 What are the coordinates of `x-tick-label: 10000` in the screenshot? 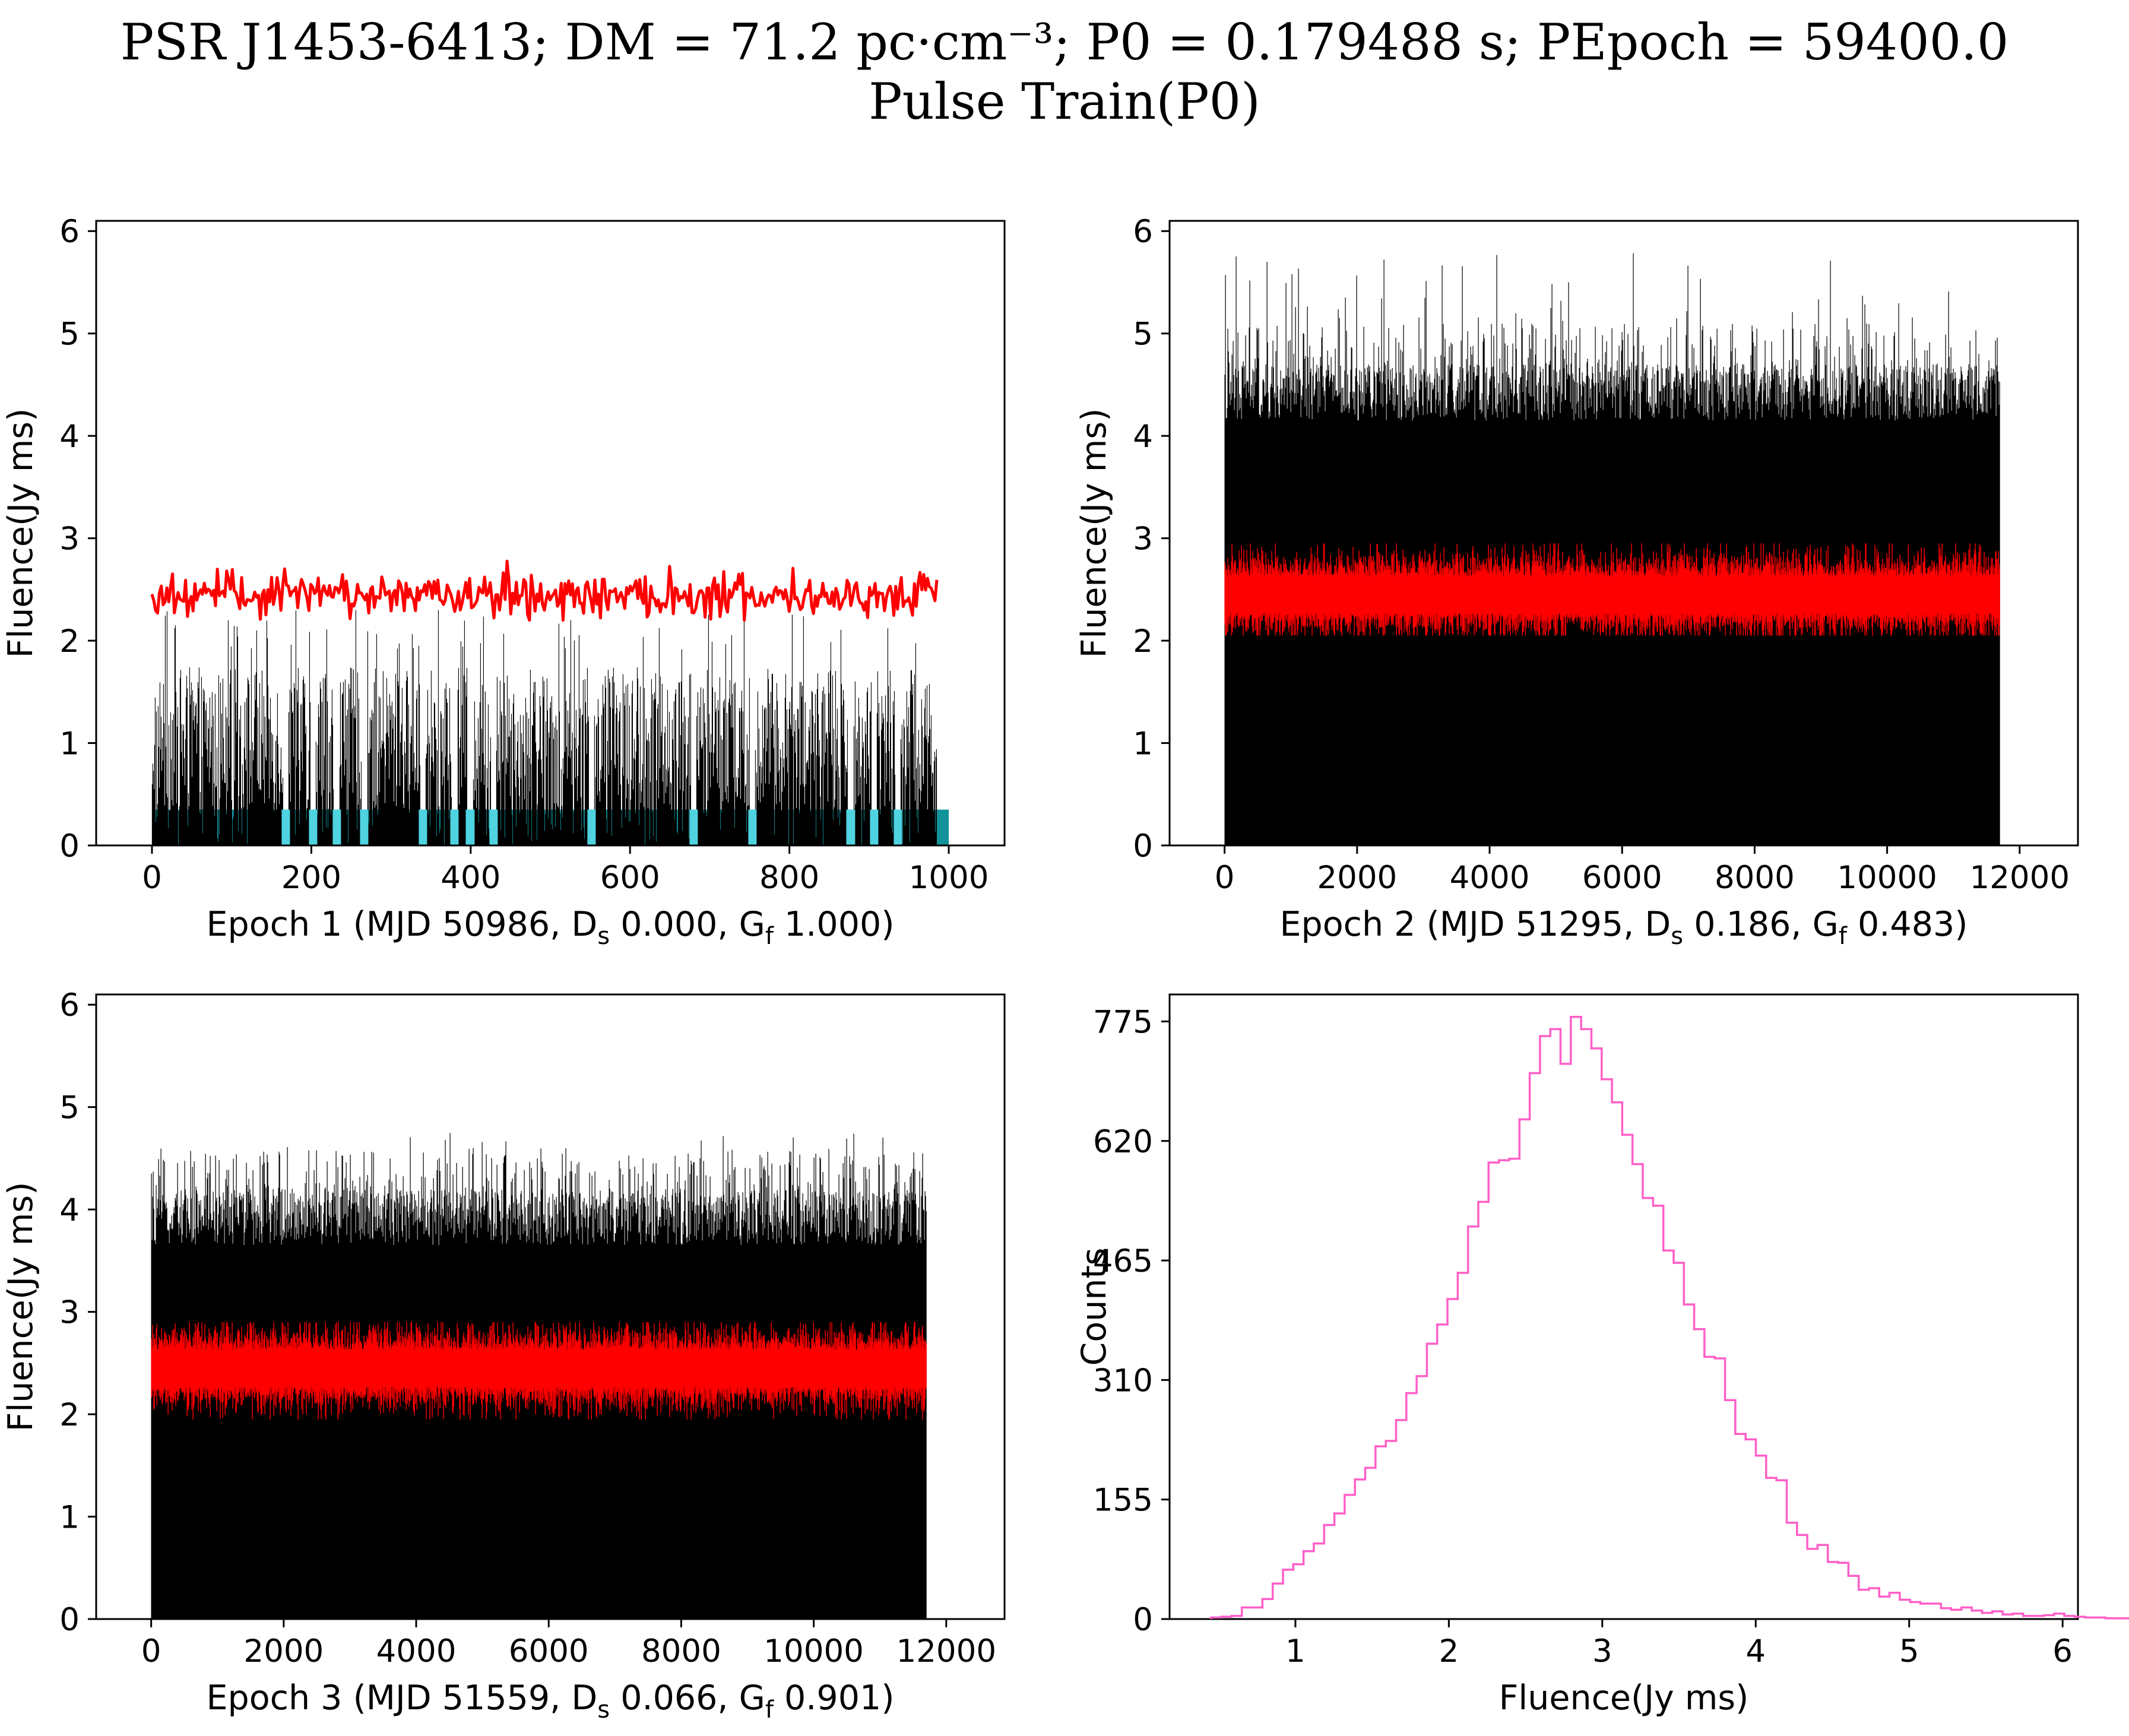 It's located at (1887, 878).